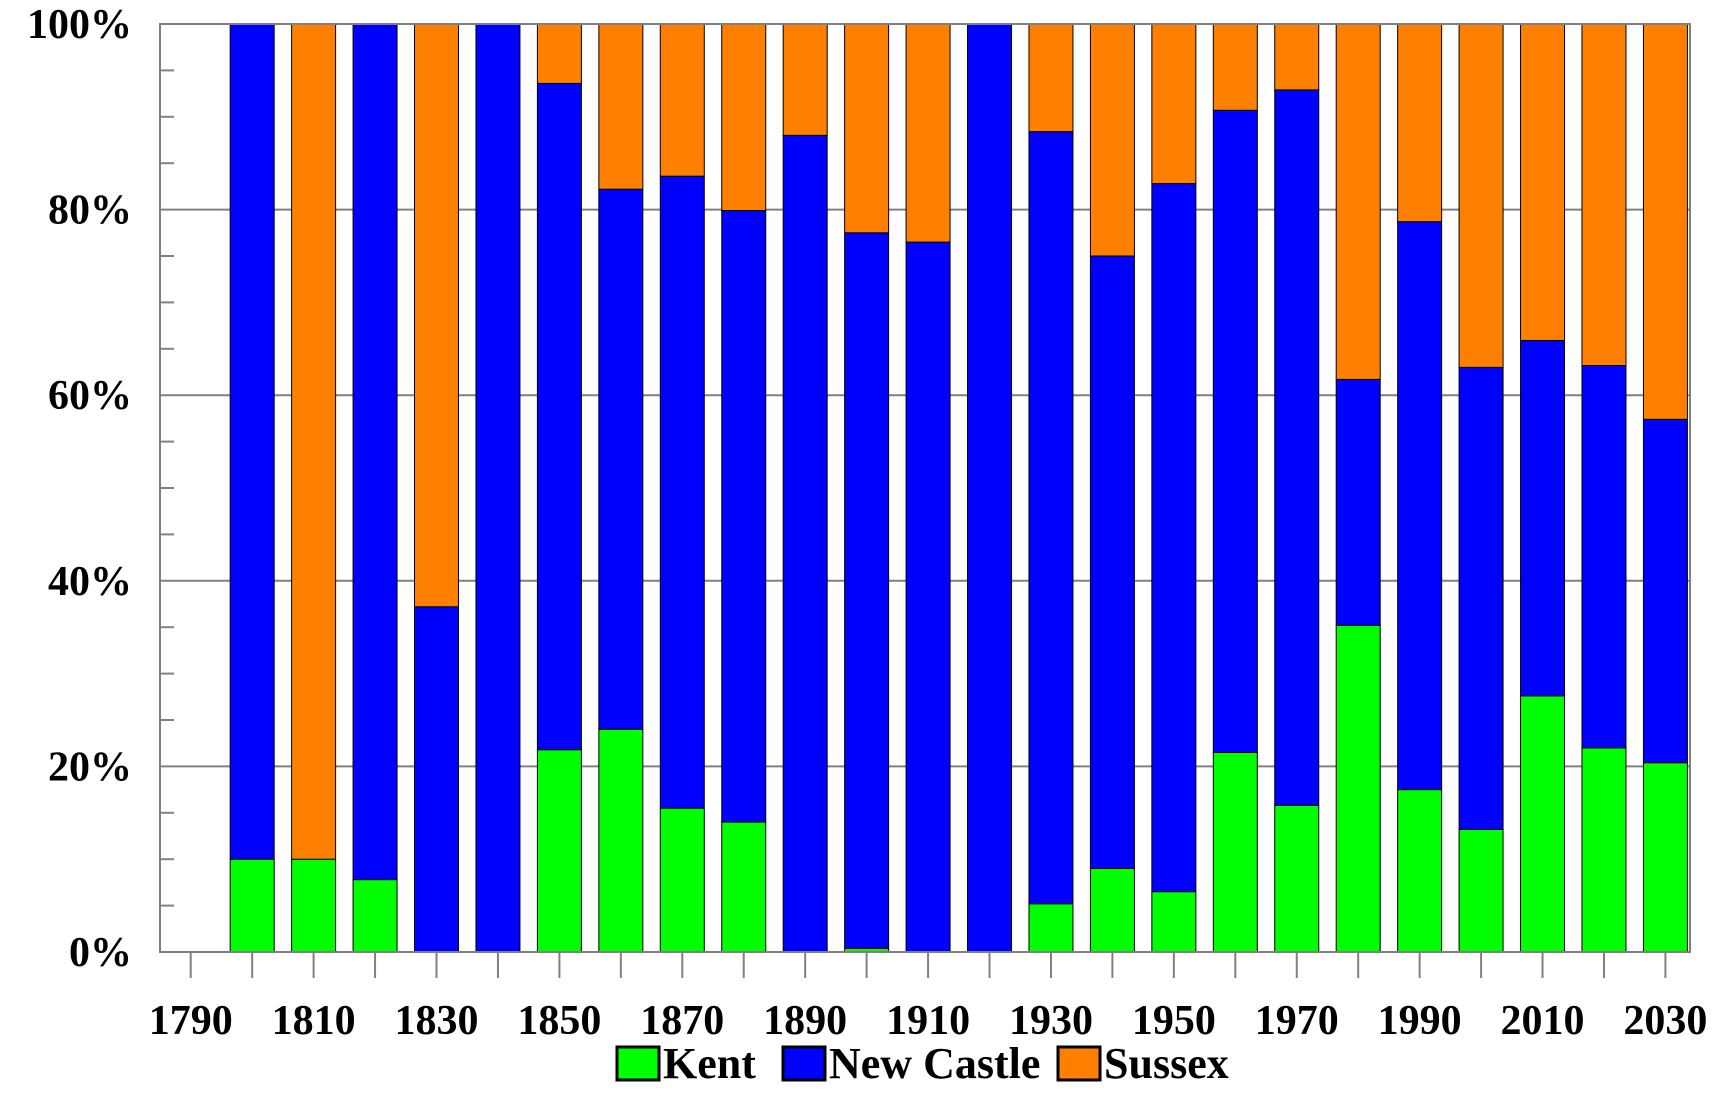 The image size is (1713, 1116). Describe the element at coordinates (1235, 431) in the screenshot. I see `bar-new-castle-1960` at that location.